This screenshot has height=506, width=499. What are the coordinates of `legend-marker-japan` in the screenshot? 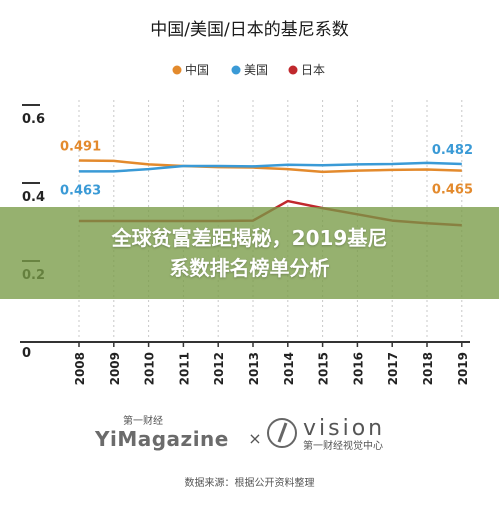 It's located at (293, 70).